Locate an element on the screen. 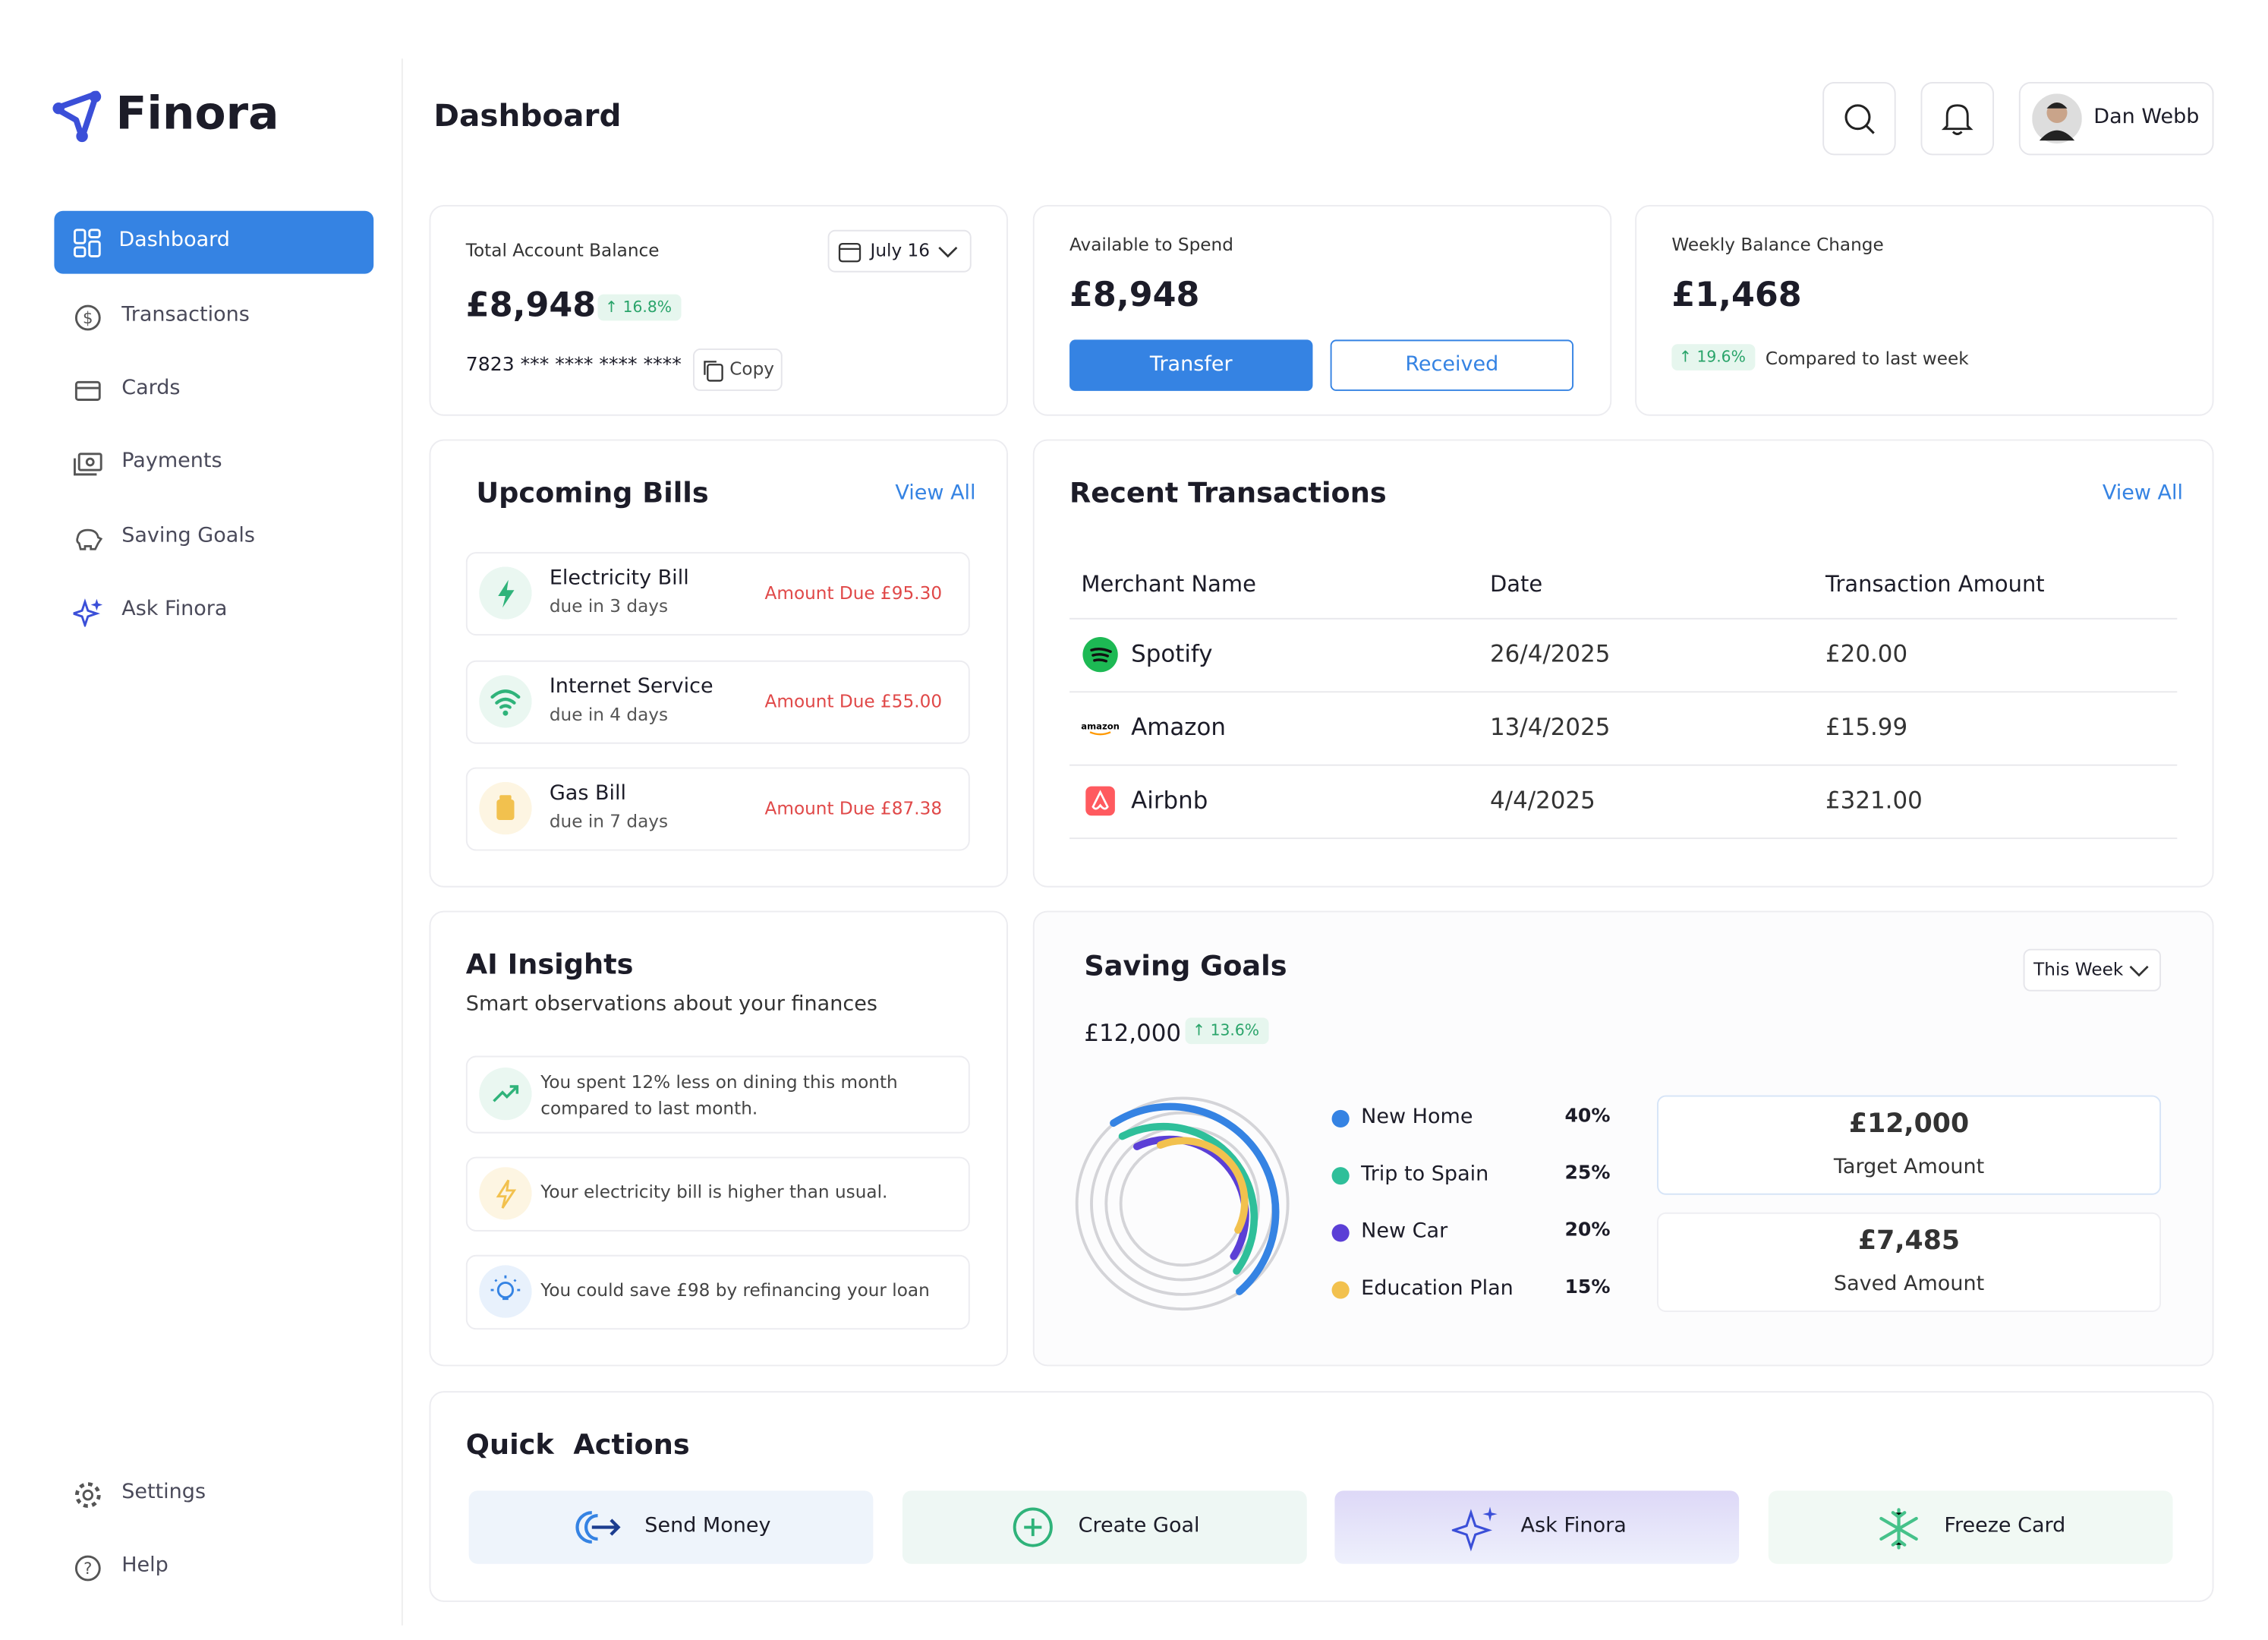 The width and height of the screenshot is (2268, 1640). action-button: Create Goal is located at coordinates (1104, 1527).